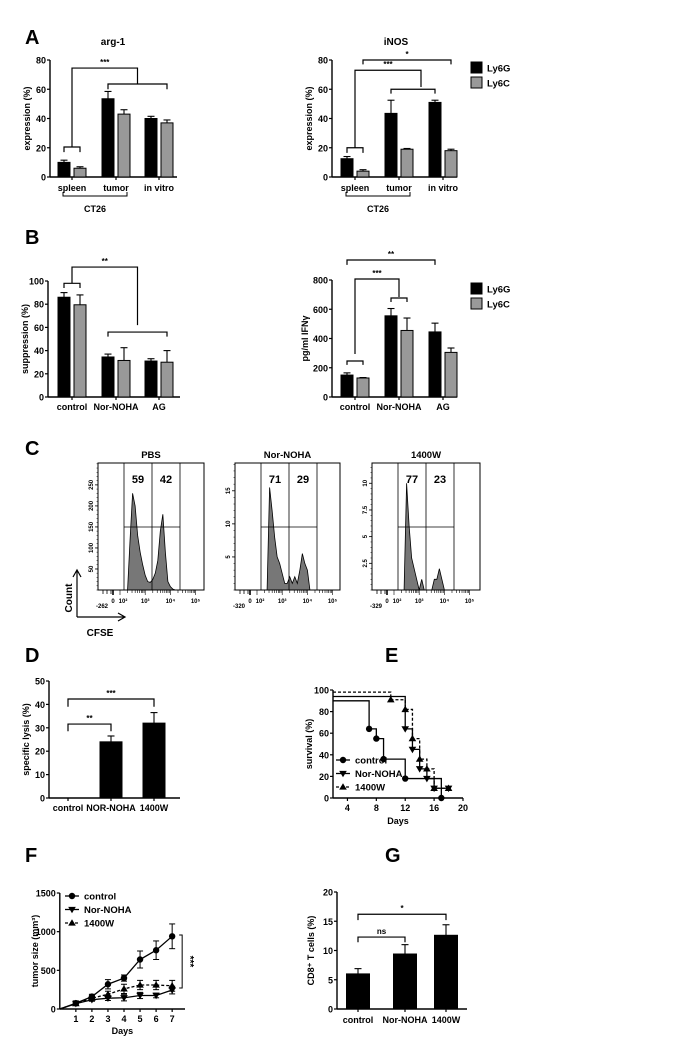  What do you see at coordinates (154, 808) in the screenshot?
I see `x-tick-label: 1400W` at bounding box center [154, 808].